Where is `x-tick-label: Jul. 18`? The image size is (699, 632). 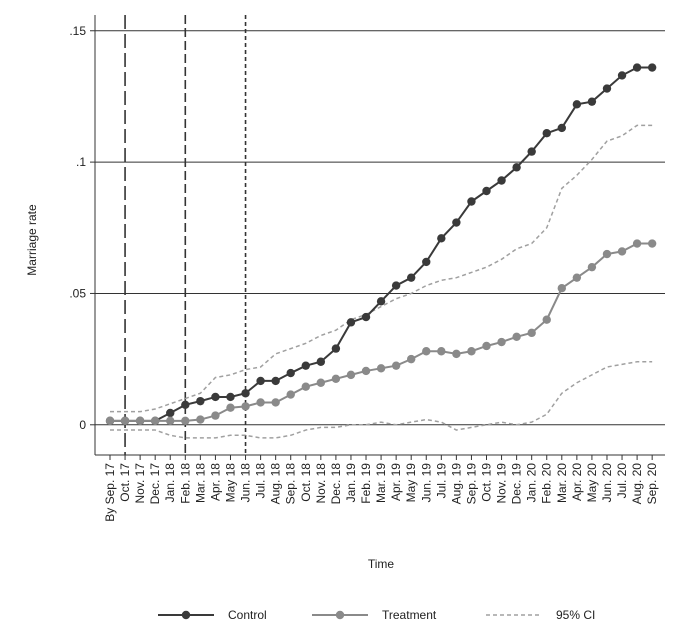
x-tick-label: Jul. 18 is located at coordinates (261, 481).